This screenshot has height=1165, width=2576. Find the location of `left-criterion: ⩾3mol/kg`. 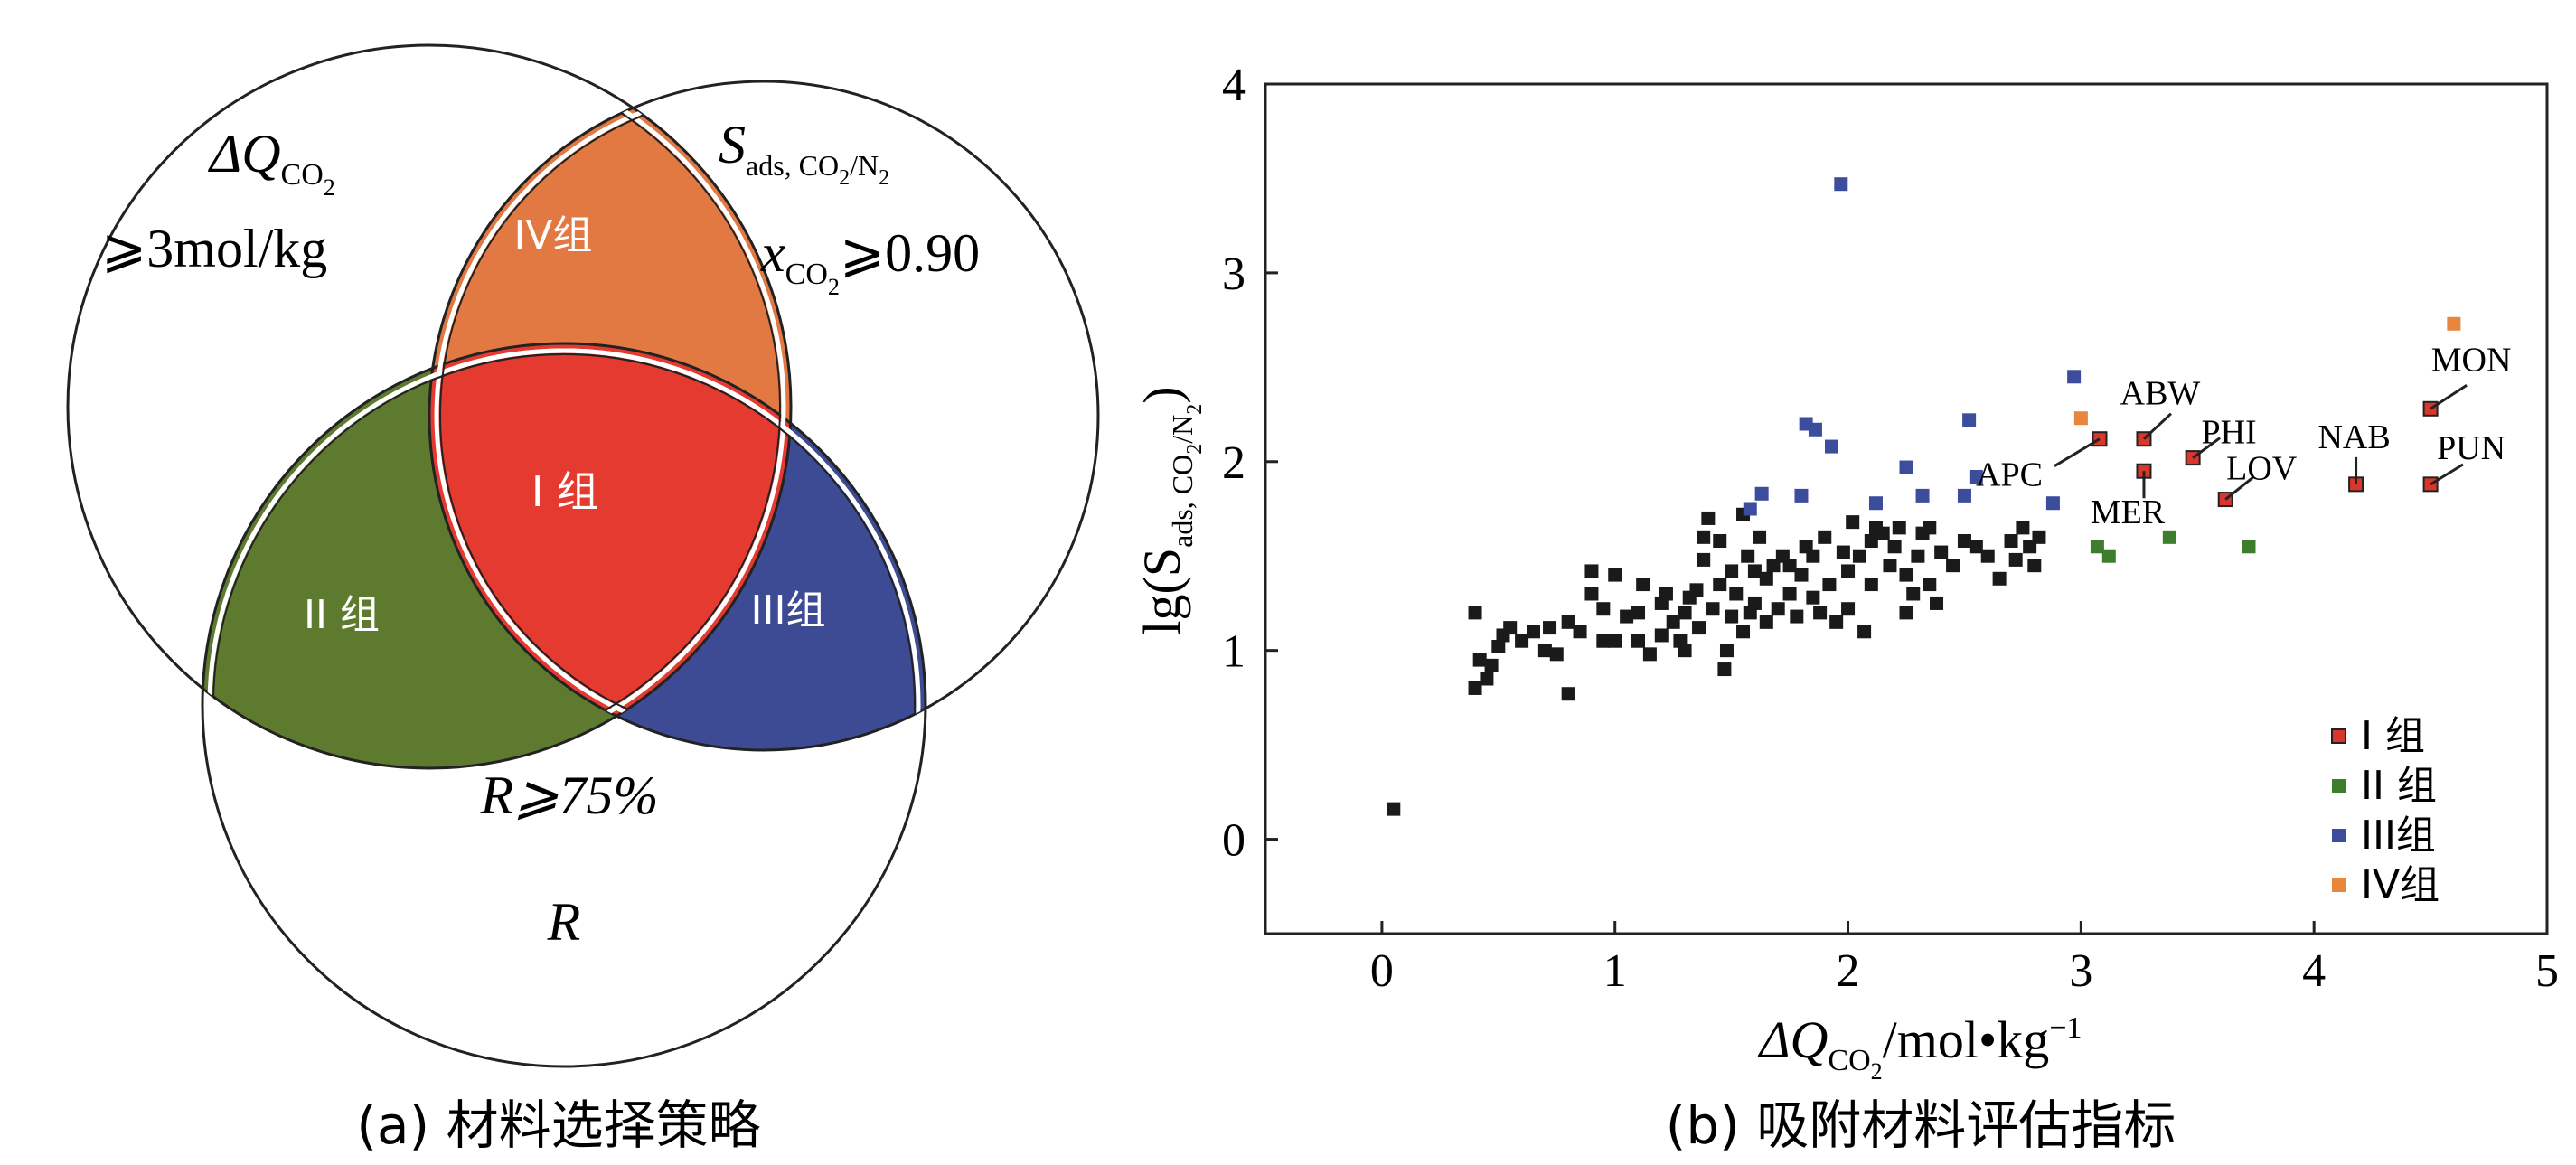

left-criterion: ⩾3mol/kg is located at coordinates (214, 249).